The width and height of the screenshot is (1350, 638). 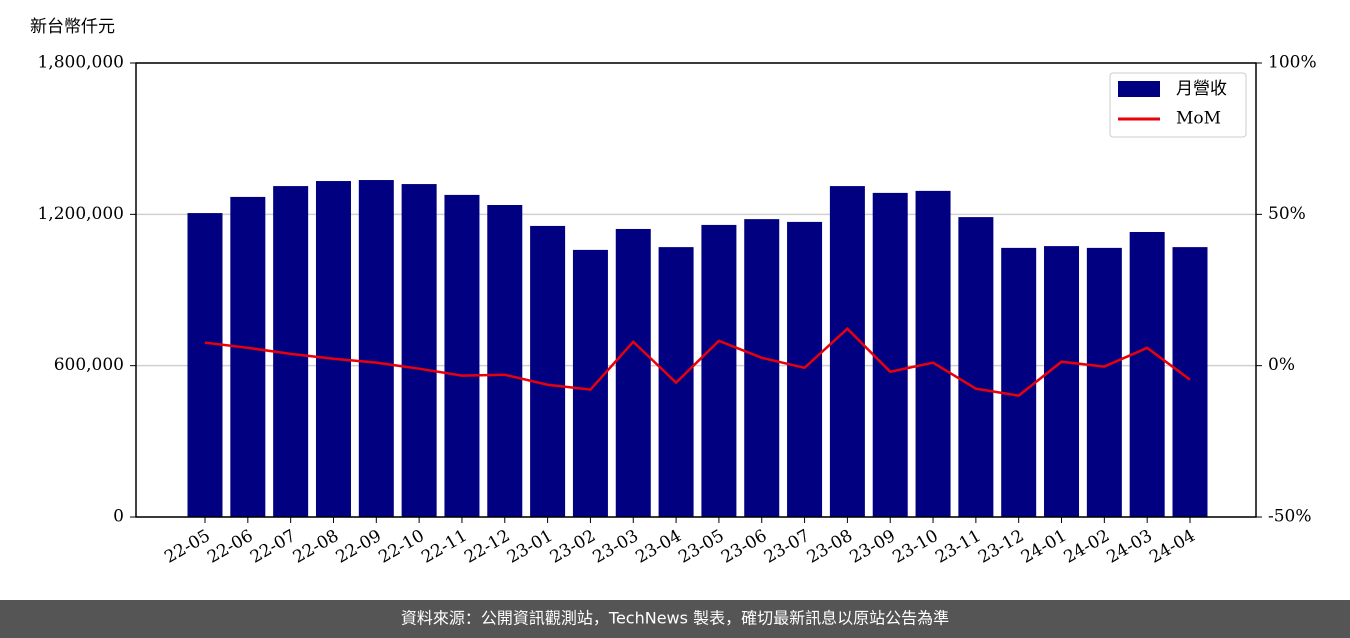 What do you see at coordinates (359, 547) in the screenshot?
I see `x-tick-label: 22-09` at bounding box center [359, 547].